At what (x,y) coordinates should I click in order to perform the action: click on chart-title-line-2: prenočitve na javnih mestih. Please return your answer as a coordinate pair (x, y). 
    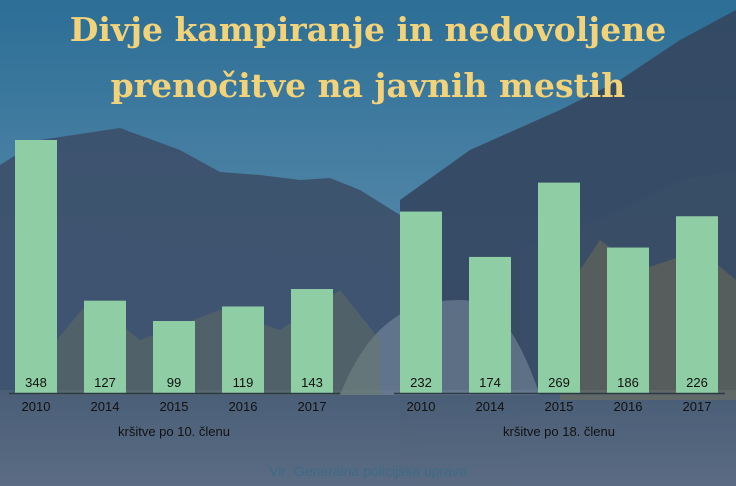
    Looking at the image, I should click on (368, 85).